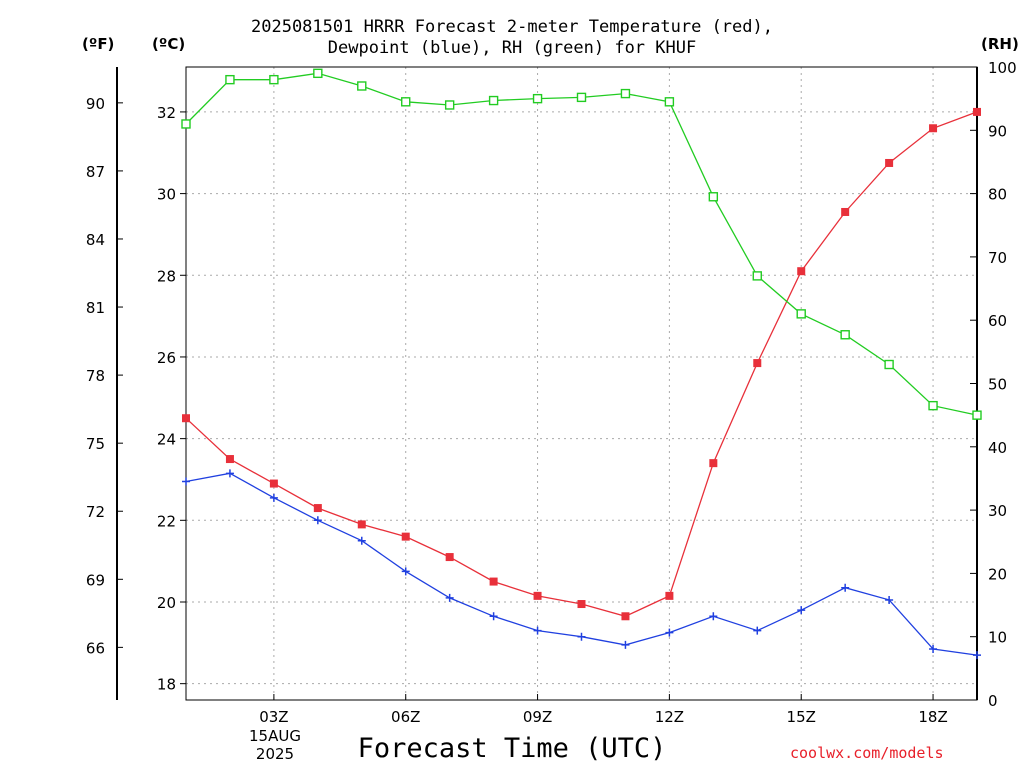 This screenshot has width=1024, height=768. What do you see at coordinates (993, 701) in the screenshot?
I see `rh-tick-label: 0` at bounding box center [993, 701].